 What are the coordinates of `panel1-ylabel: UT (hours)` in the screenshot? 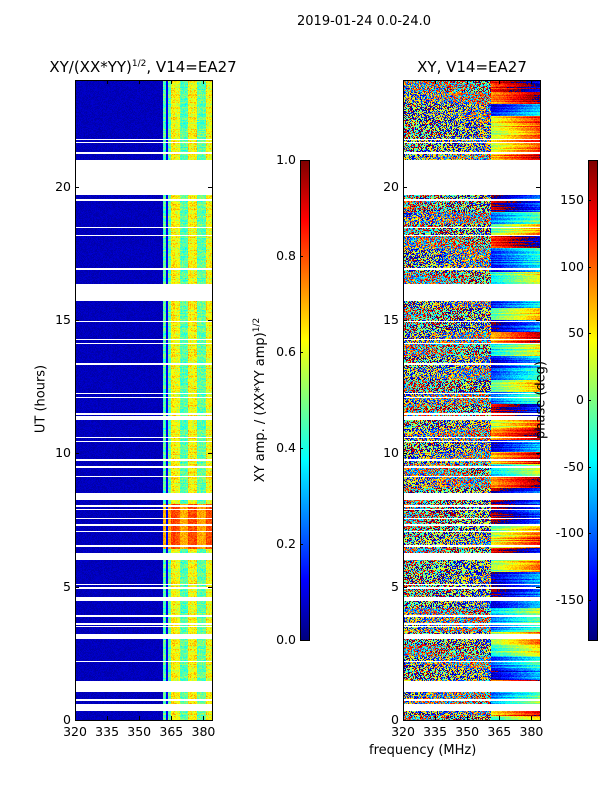 It's located at (41, 399).